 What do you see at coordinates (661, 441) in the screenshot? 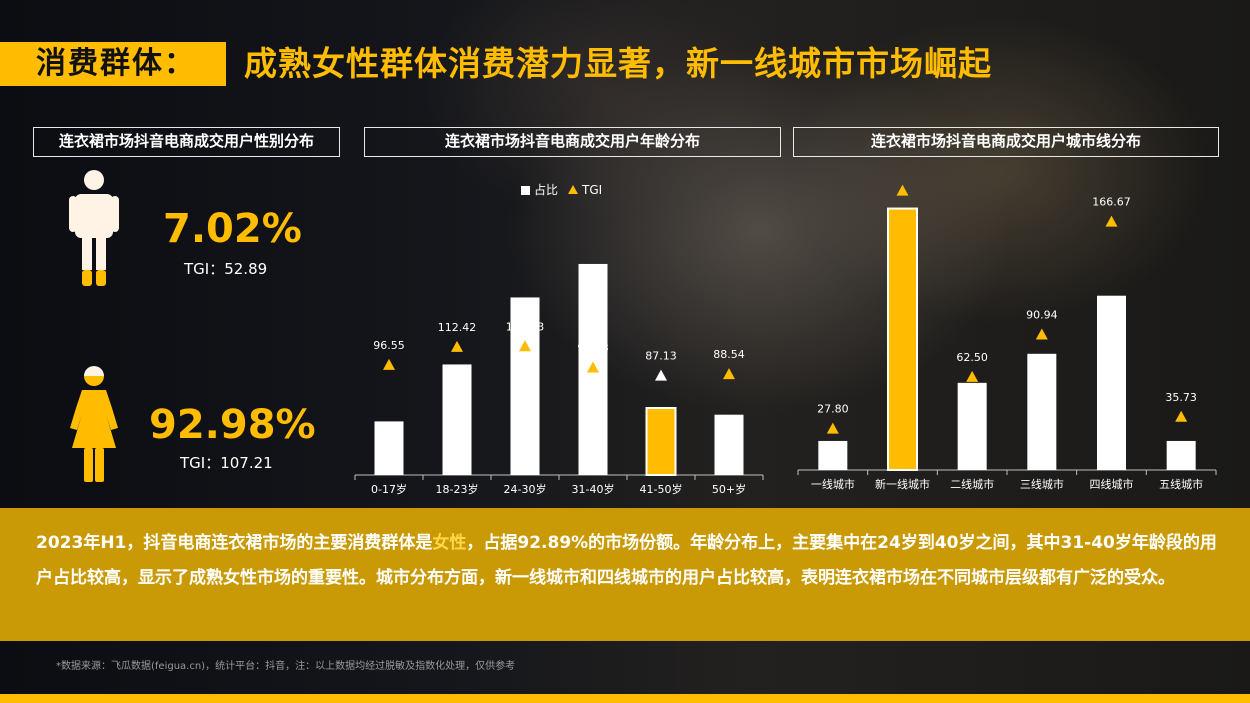
I see `bar-41-50岁` at bounding box center [661, 441].